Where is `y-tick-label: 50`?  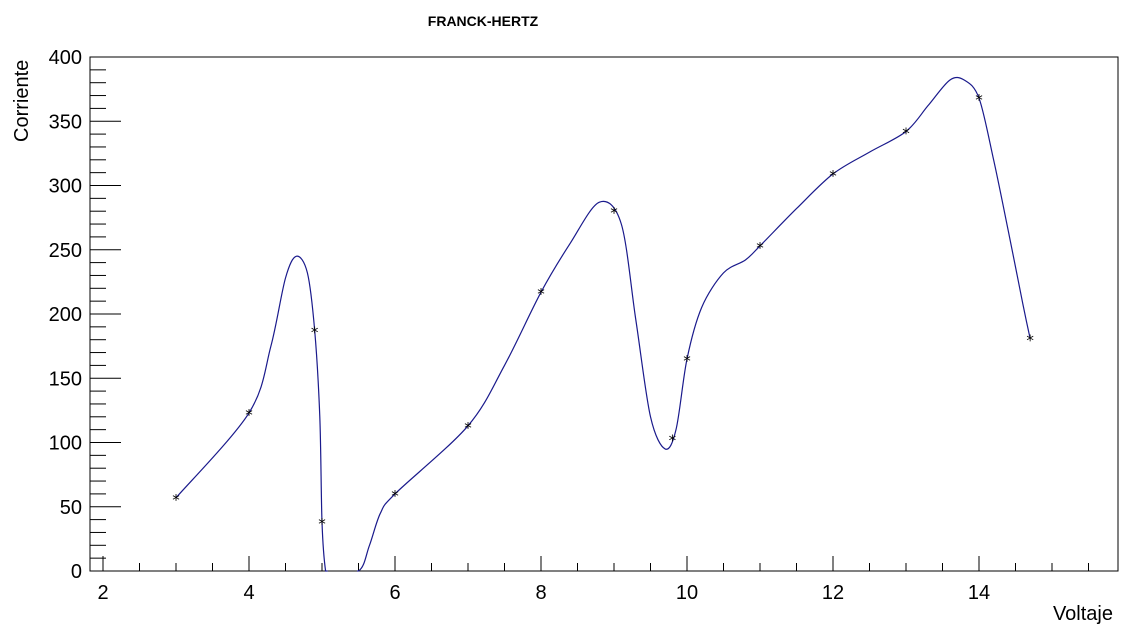
y-tick-label: 50 is located at coordinates (71, 508).